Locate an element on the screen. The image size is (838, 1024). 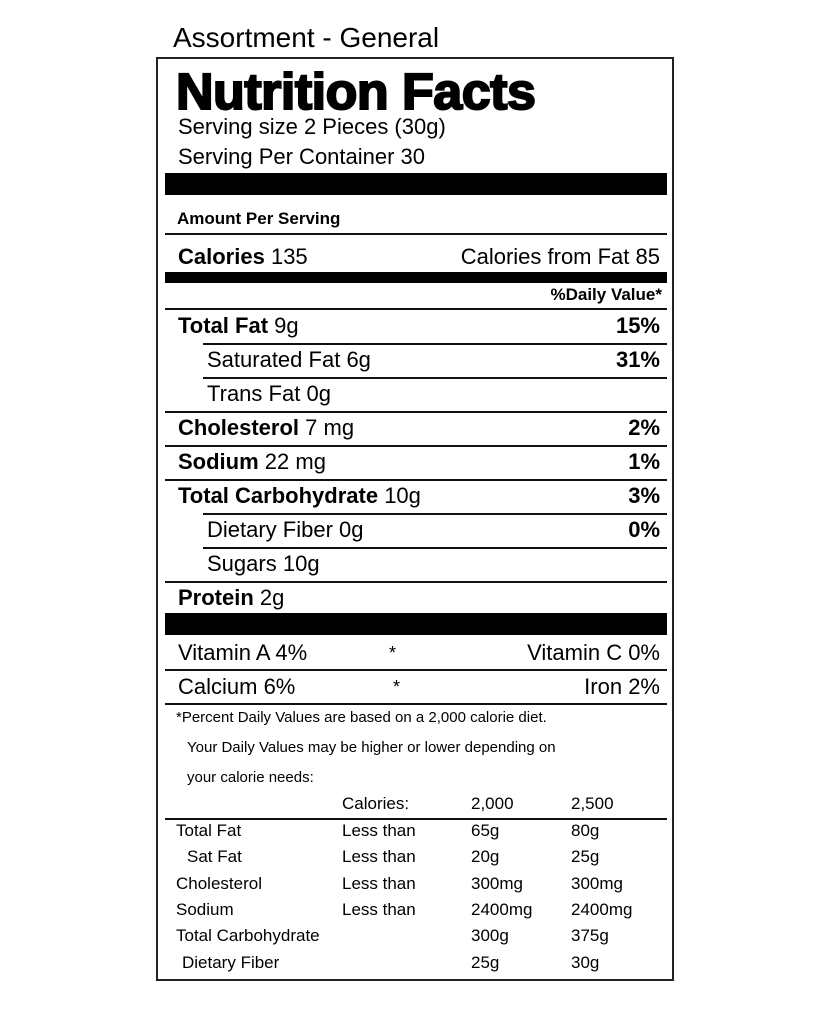
nutrient-name: Cholesterol is located at coordinates (239, 427).